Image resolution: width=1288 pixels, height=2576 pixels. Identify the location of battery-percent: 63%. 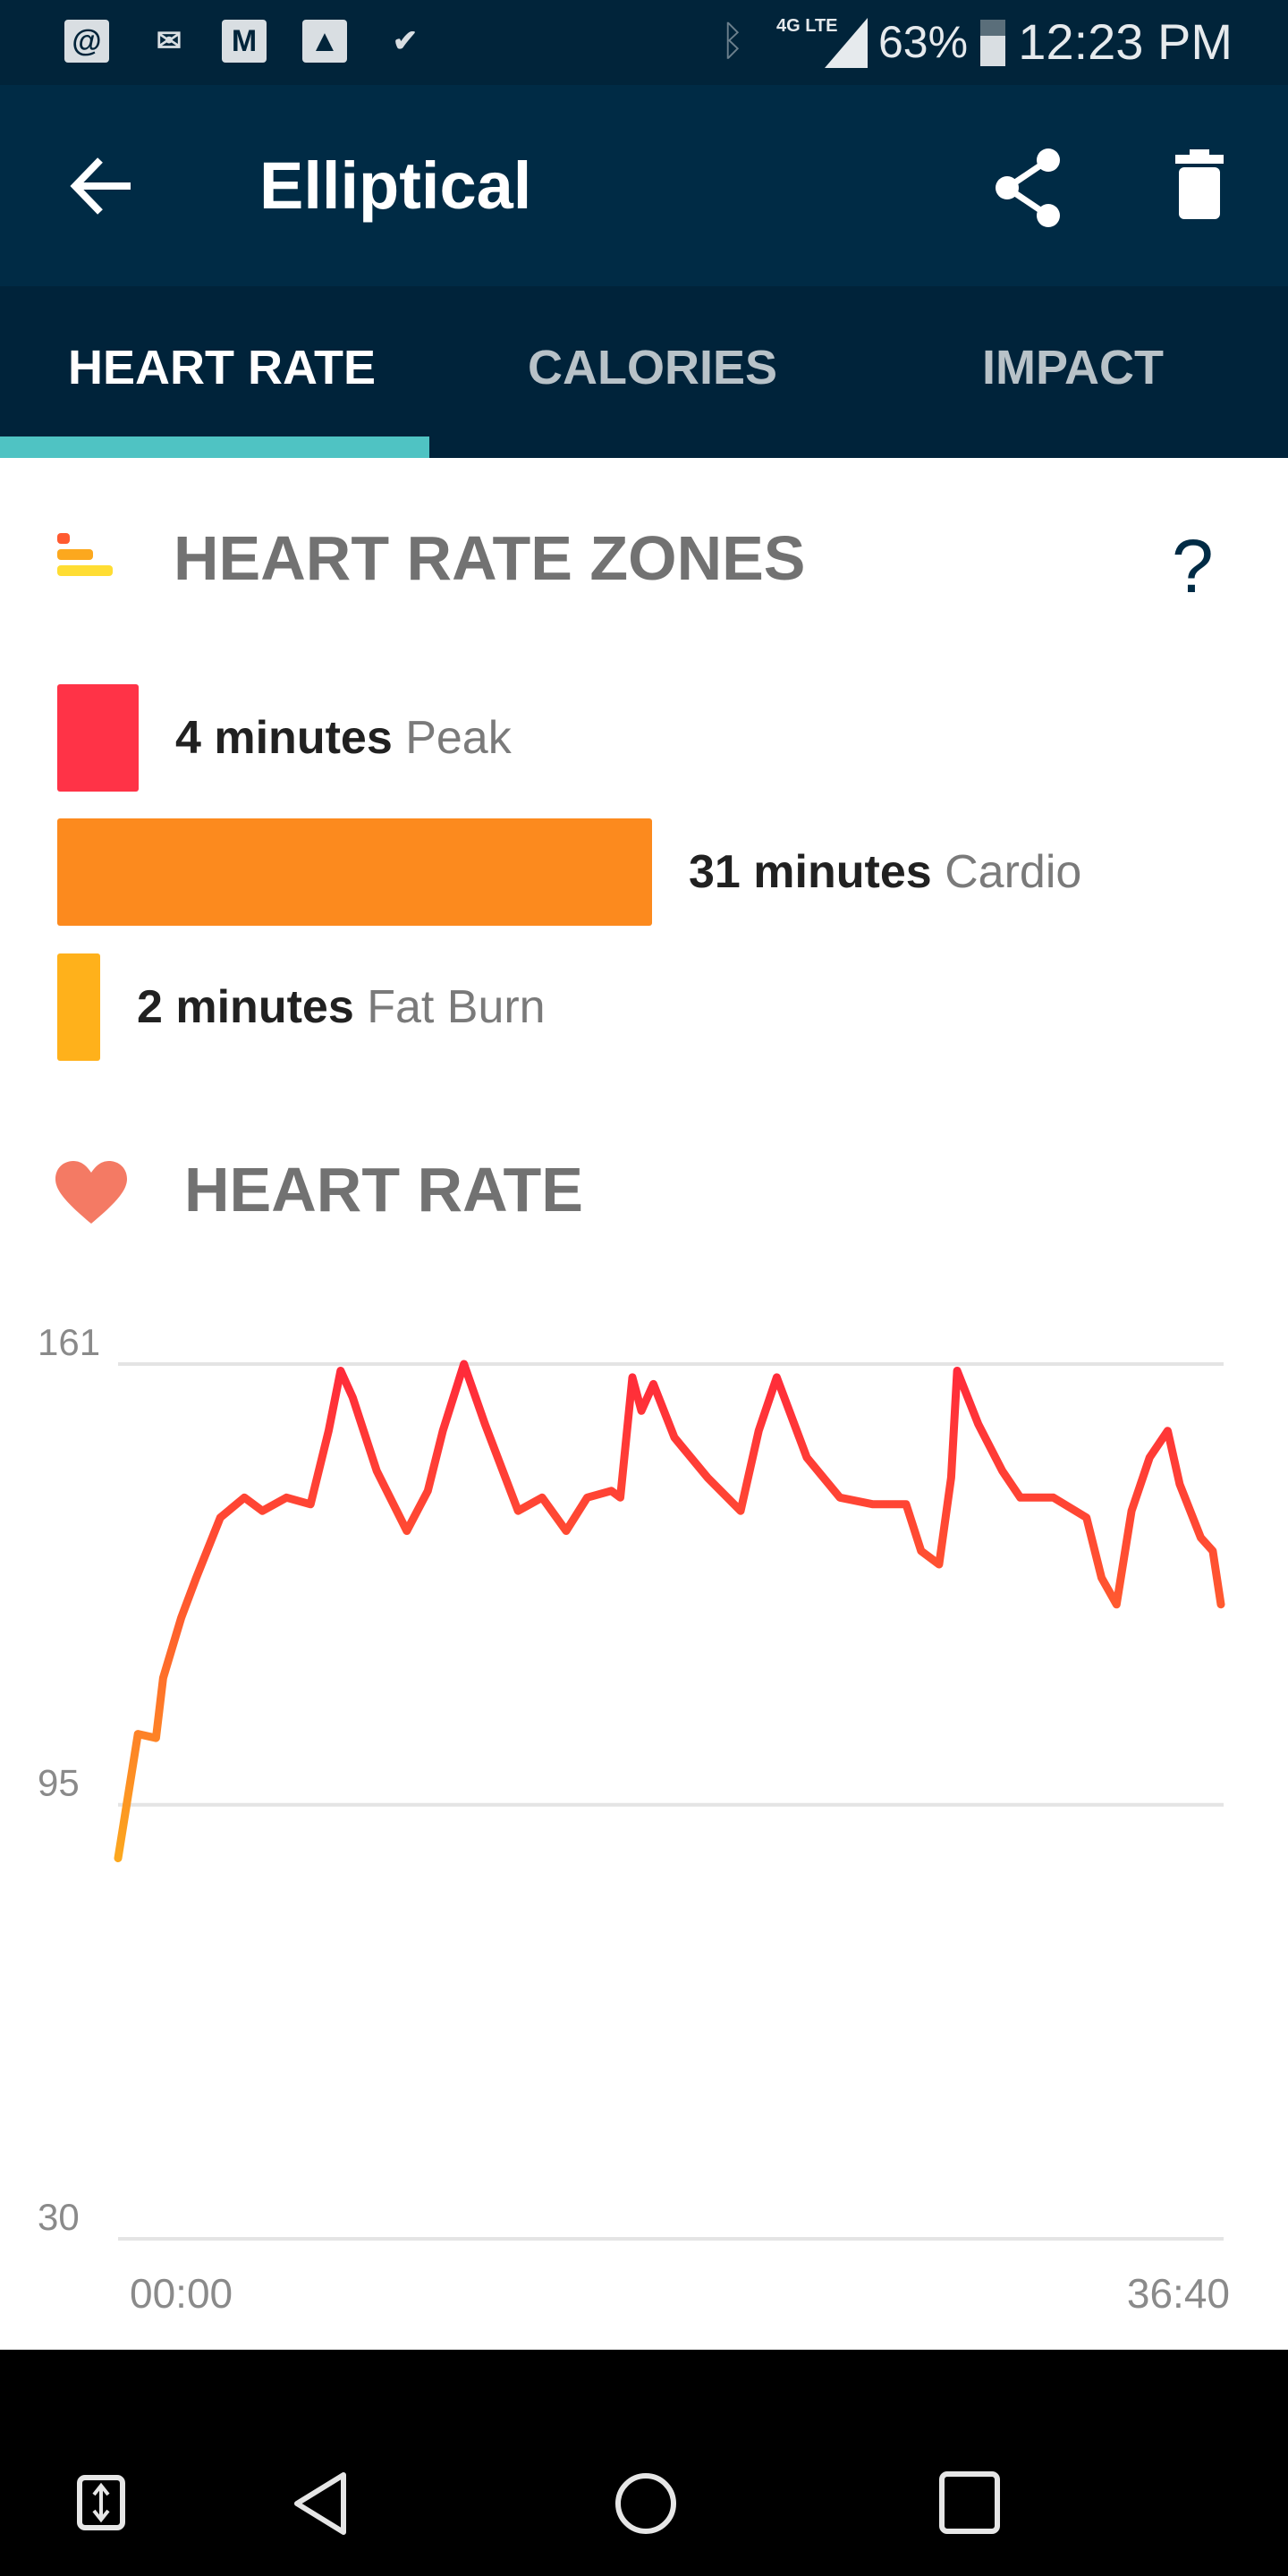
(923, 42).